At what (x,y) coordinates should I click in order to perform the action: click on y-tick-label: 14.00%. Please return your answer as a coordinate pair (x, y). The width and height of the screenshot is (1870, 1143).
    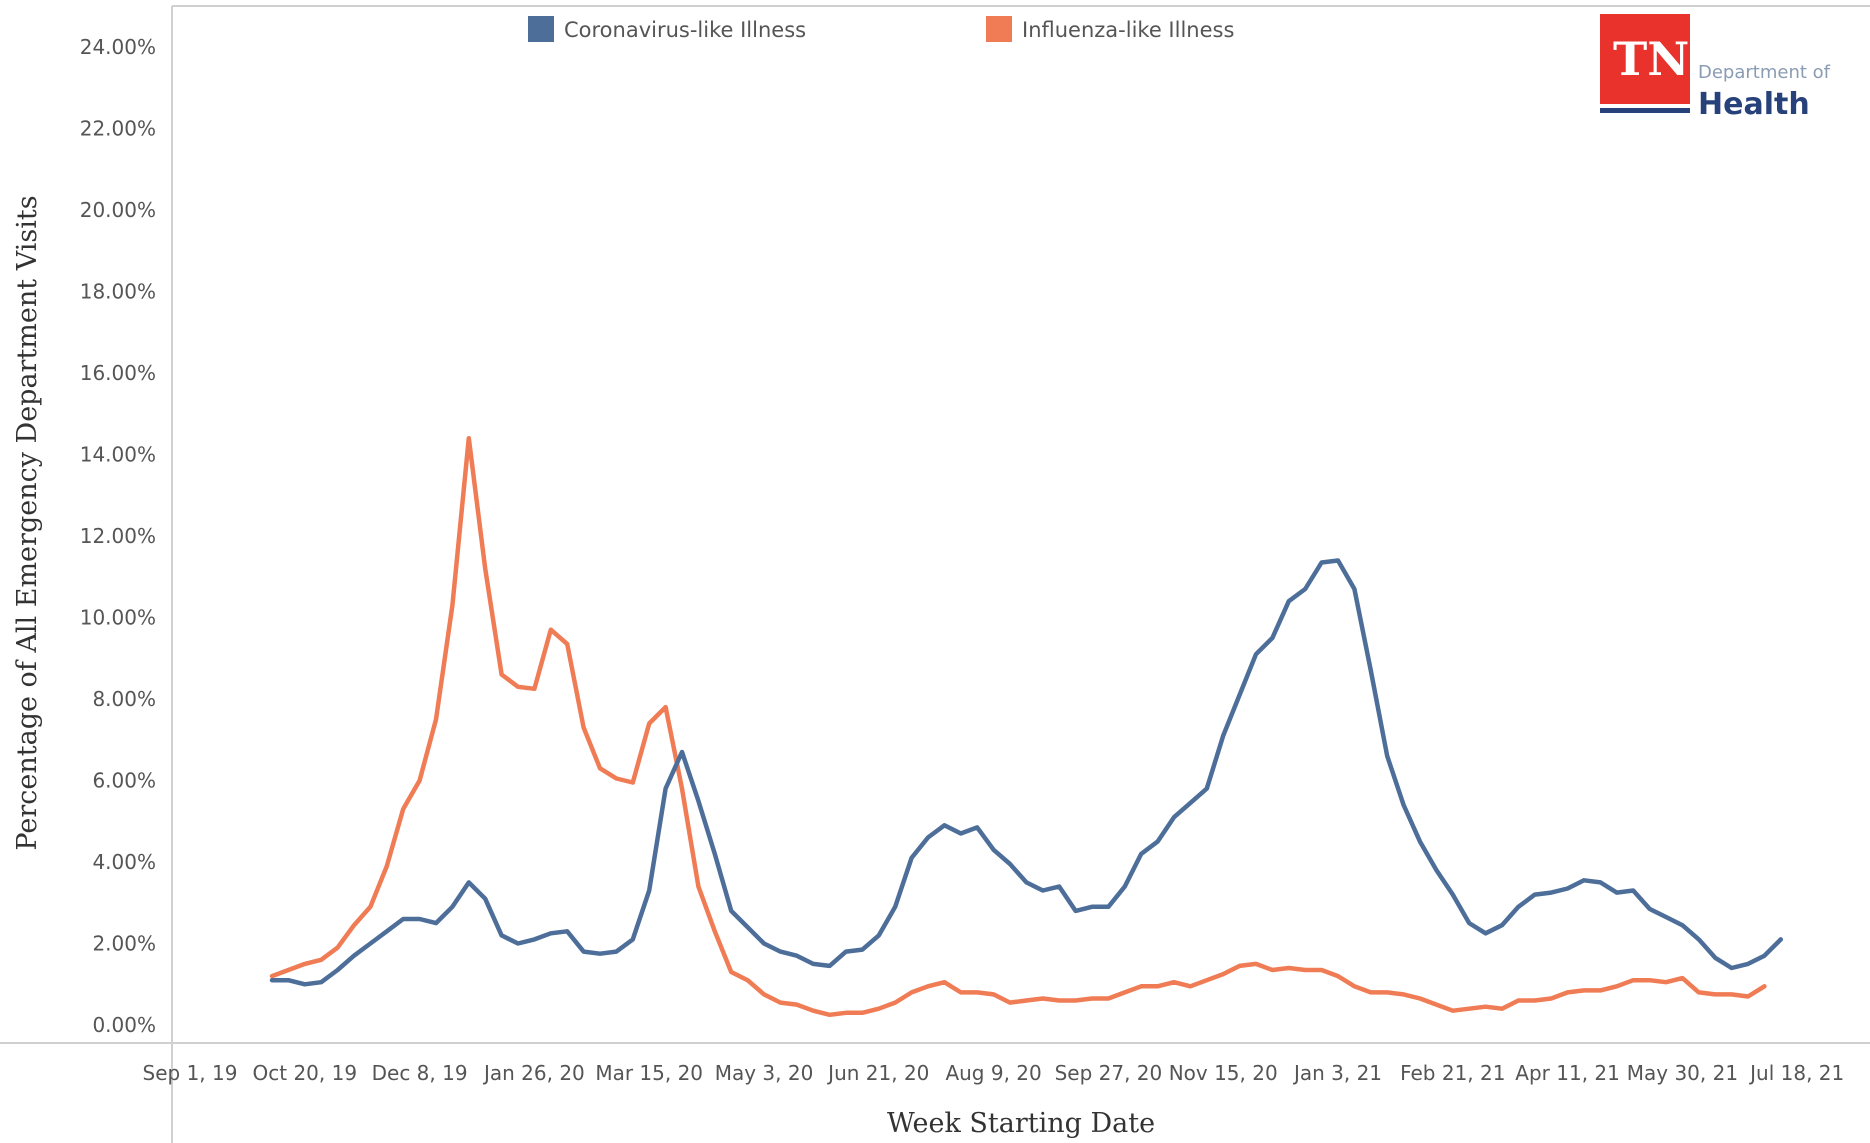
    Looking at the image, I should click on (118, 455).